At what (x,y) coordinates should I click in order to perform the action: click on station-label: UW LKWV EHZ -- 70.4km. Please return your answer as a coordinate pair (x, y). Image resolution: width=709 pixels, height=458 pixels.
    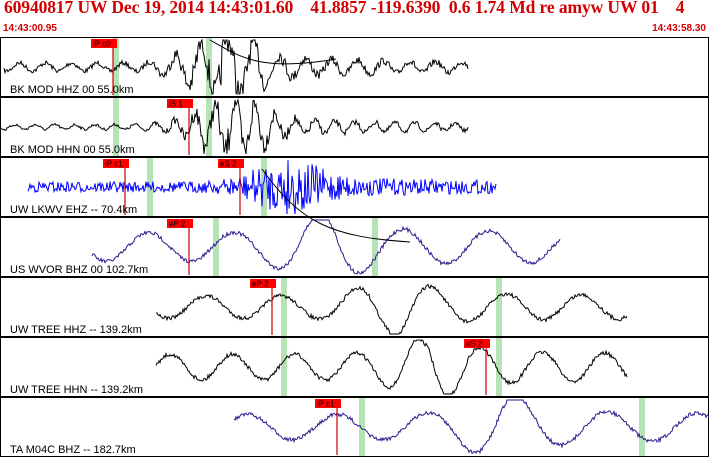
    Looking at the image, I should click on (73, 210).